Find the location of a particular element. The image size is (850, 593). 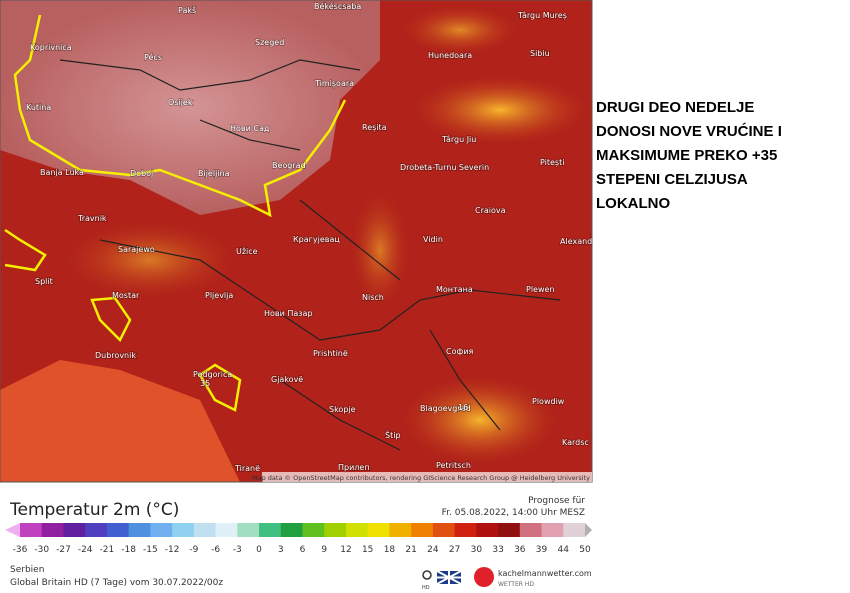

city-label: Reșita is located at coordinates (374, 128).